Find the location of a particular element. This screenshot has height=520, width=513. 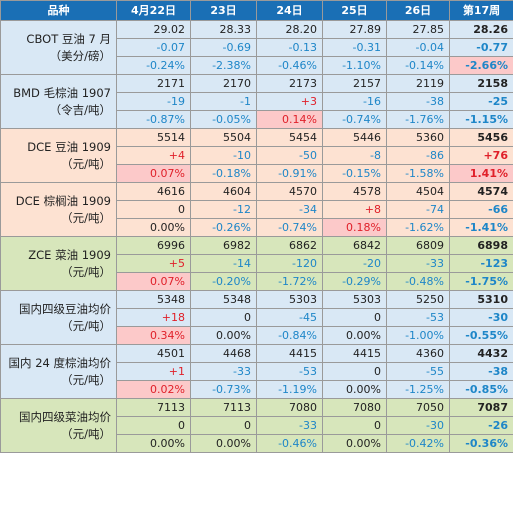

table-row: -0.87% -0.05% 0.14% -0.74% -1.76% -1.15% is located at coordinates (257, 119).